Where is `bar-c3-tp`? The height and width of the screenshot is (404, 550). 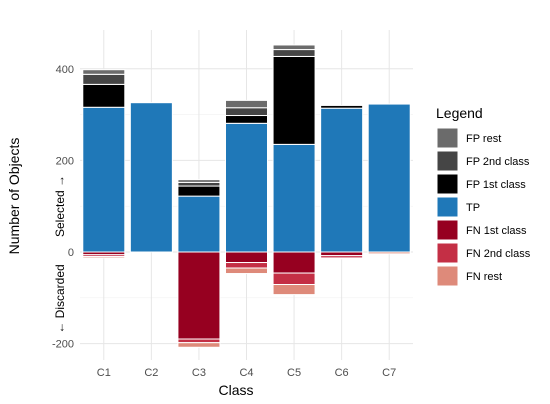
bar-c3-tp is located at coordinates (199, 224).